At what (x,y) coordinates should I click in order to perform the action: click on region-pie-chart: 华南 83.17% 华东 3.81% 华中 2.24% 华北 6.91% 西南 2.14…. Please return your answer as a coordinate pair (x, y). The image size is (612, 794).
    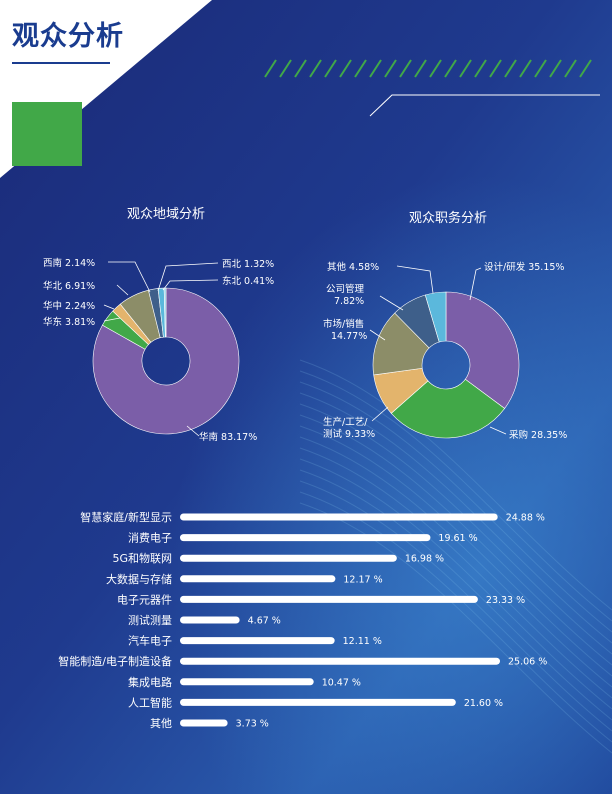
    Looking at the image, I should click on (158, 350).